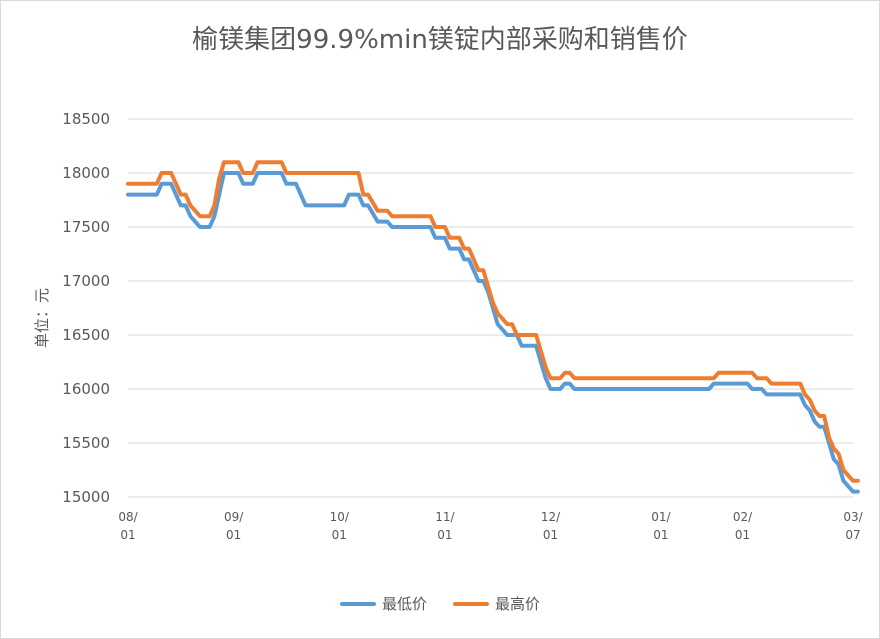 This screenshot has height=639, width=880. I want to click on x-tick-label: 03/, so click(853, 517).